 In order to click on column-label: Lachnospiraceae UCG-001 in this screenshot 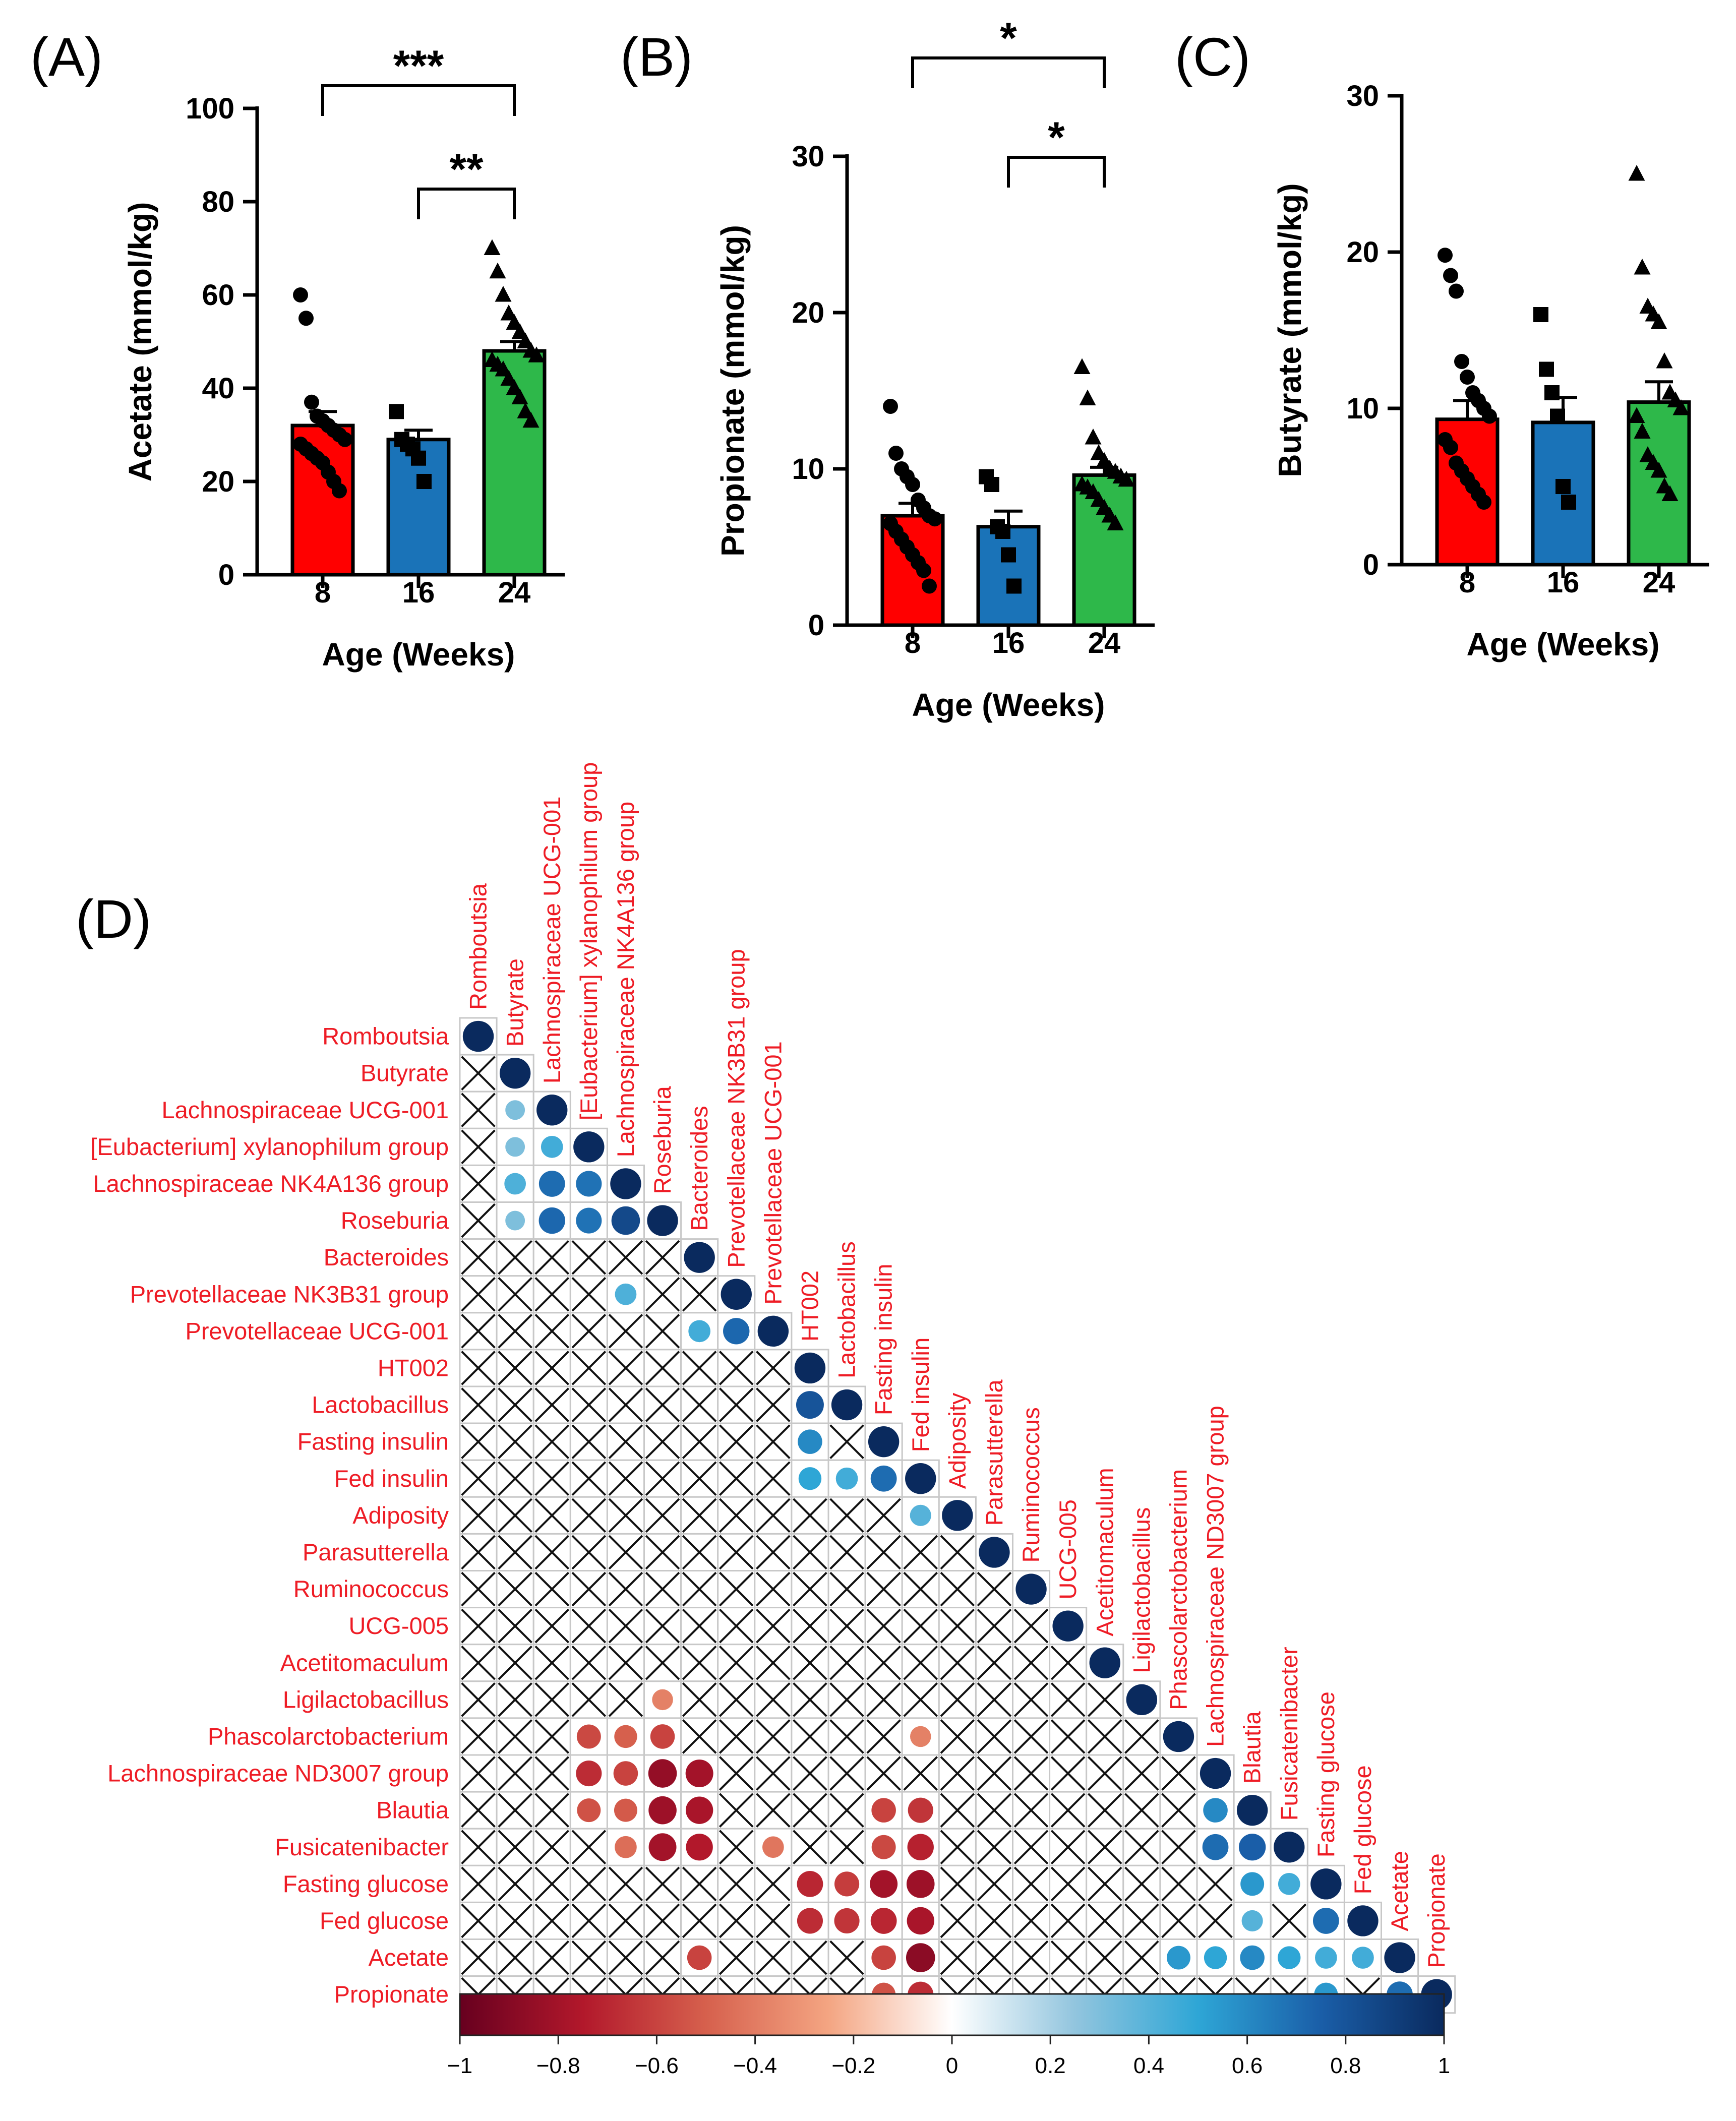, I will do `click(551, 940)`.